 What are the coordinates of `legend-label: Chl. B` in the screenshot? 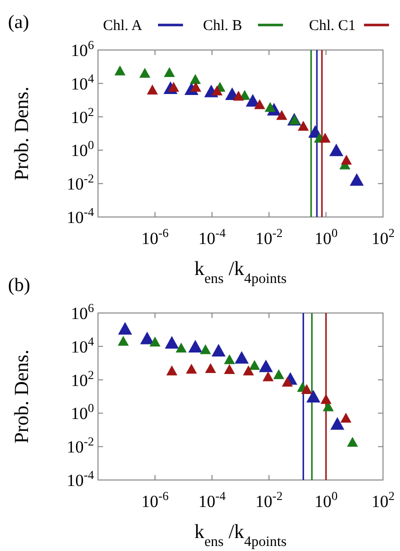 It's located at (222, 26).